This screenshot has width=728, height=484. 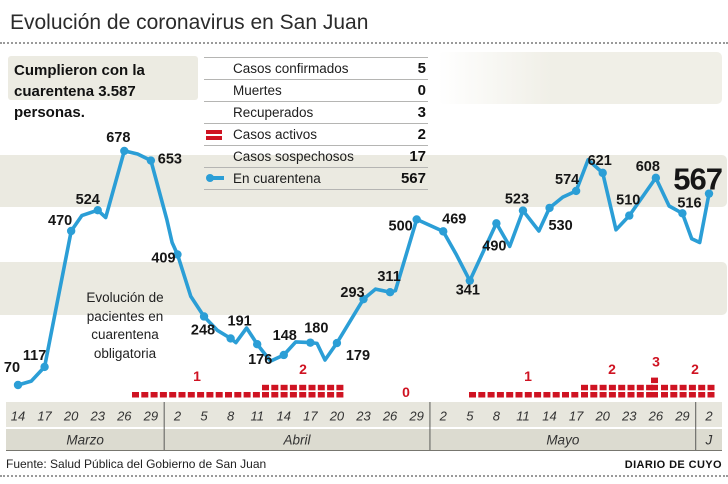 I want to click on line-point-label: 70, so click(x=12, y=368).